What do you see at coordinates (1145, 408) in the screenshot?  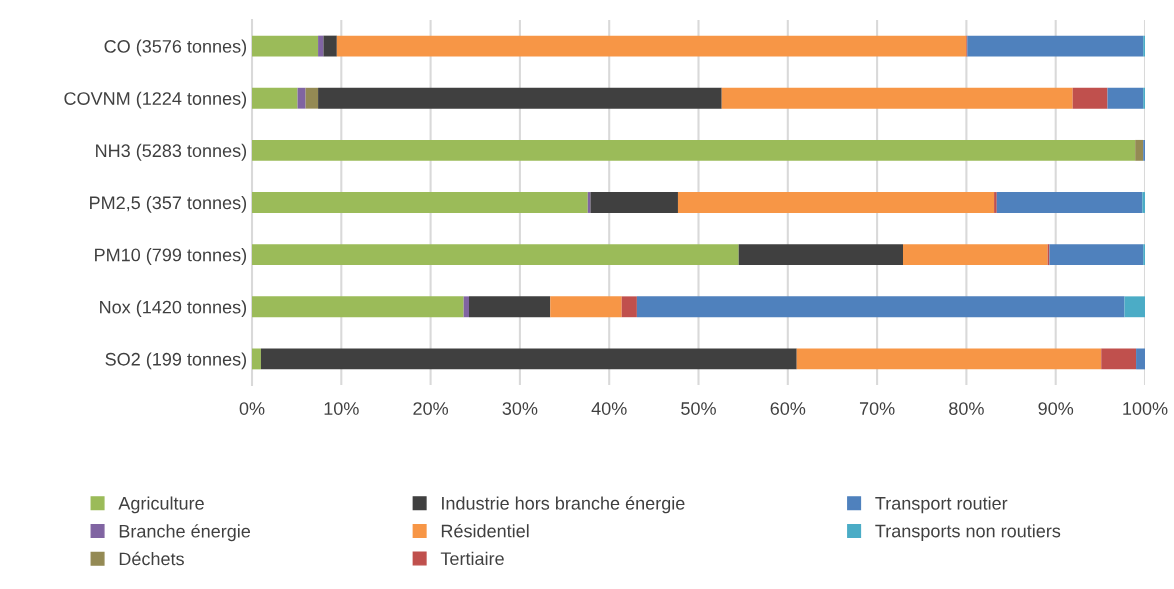 I see `x-tick-label: 100%` at bounding box center [1145, 408].